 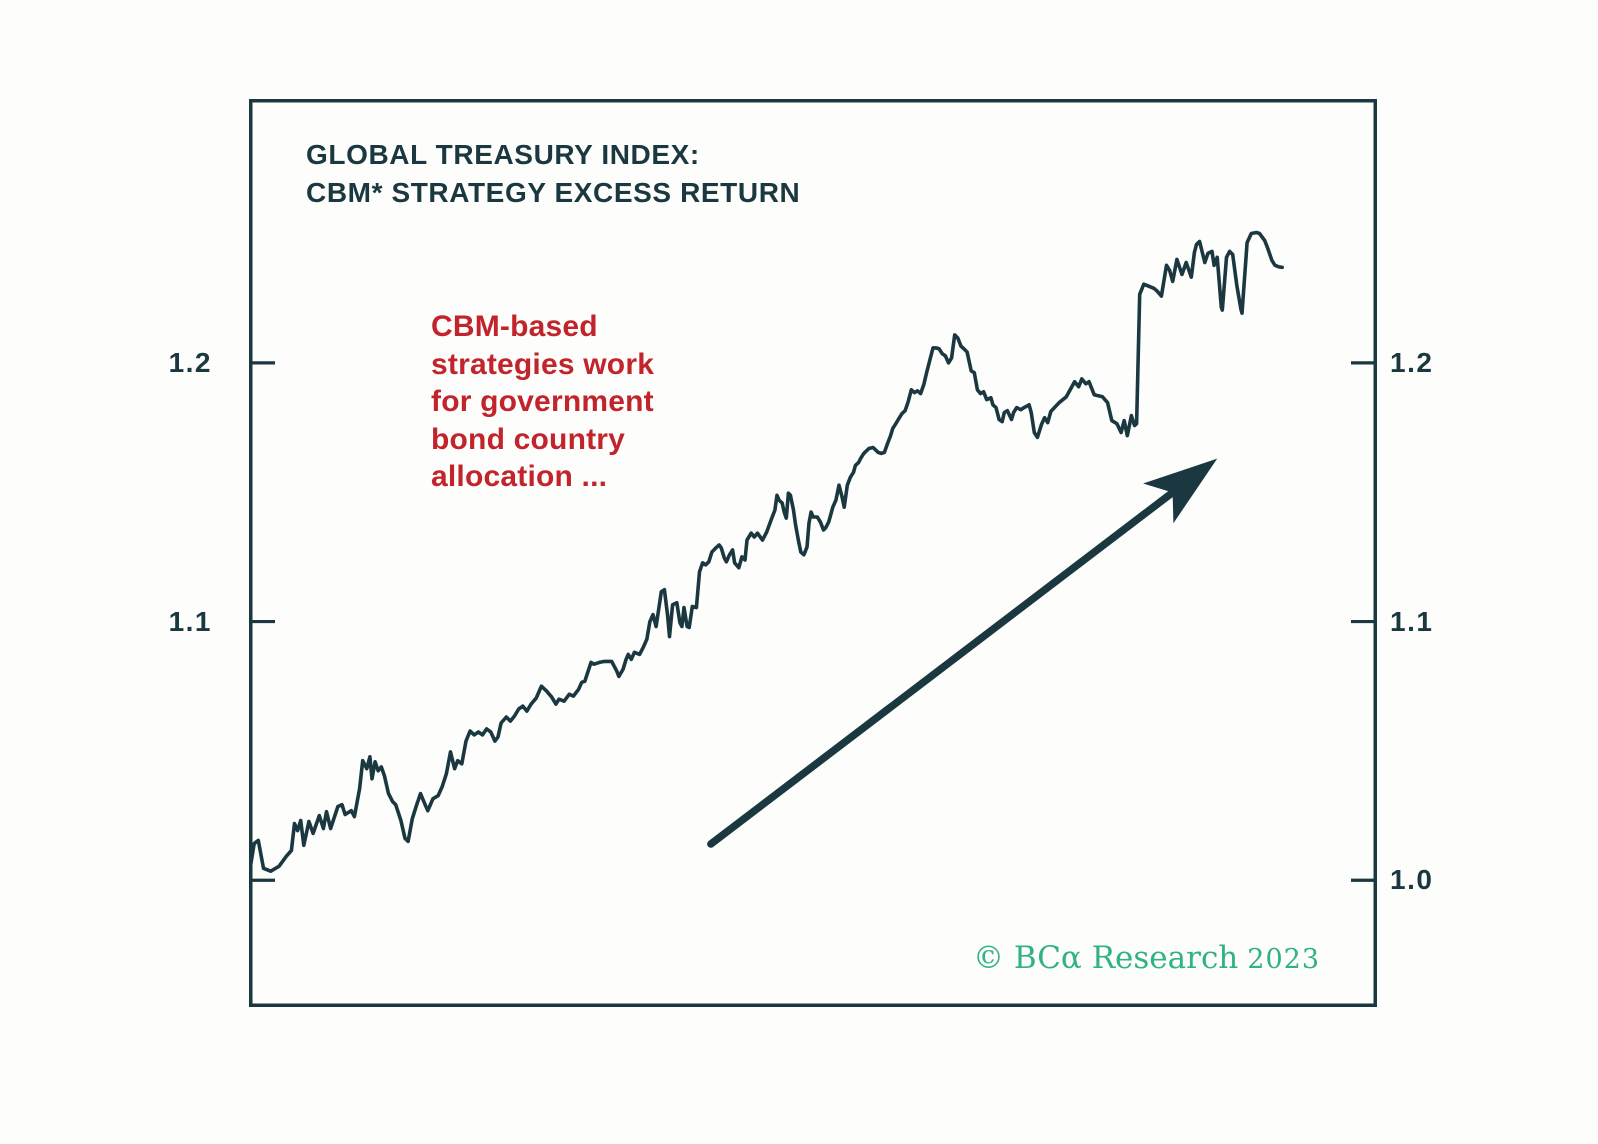 I want to click on copyright-year: 2023, so click(x=1283, y=959).